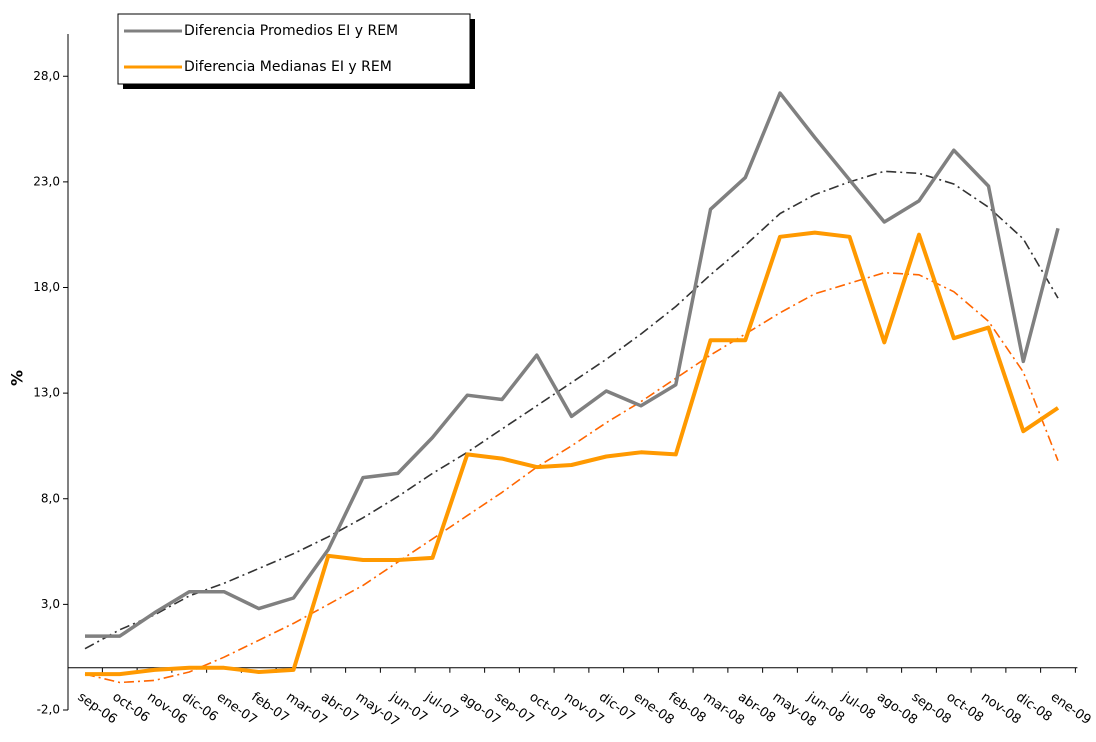 Image resolution: width=1096 pixels, height=742 pixels. What do you see at coordinates (50, 498) in the screenshot?
I see `y-tick-label: 8,0` at bounding box center [50, 498].